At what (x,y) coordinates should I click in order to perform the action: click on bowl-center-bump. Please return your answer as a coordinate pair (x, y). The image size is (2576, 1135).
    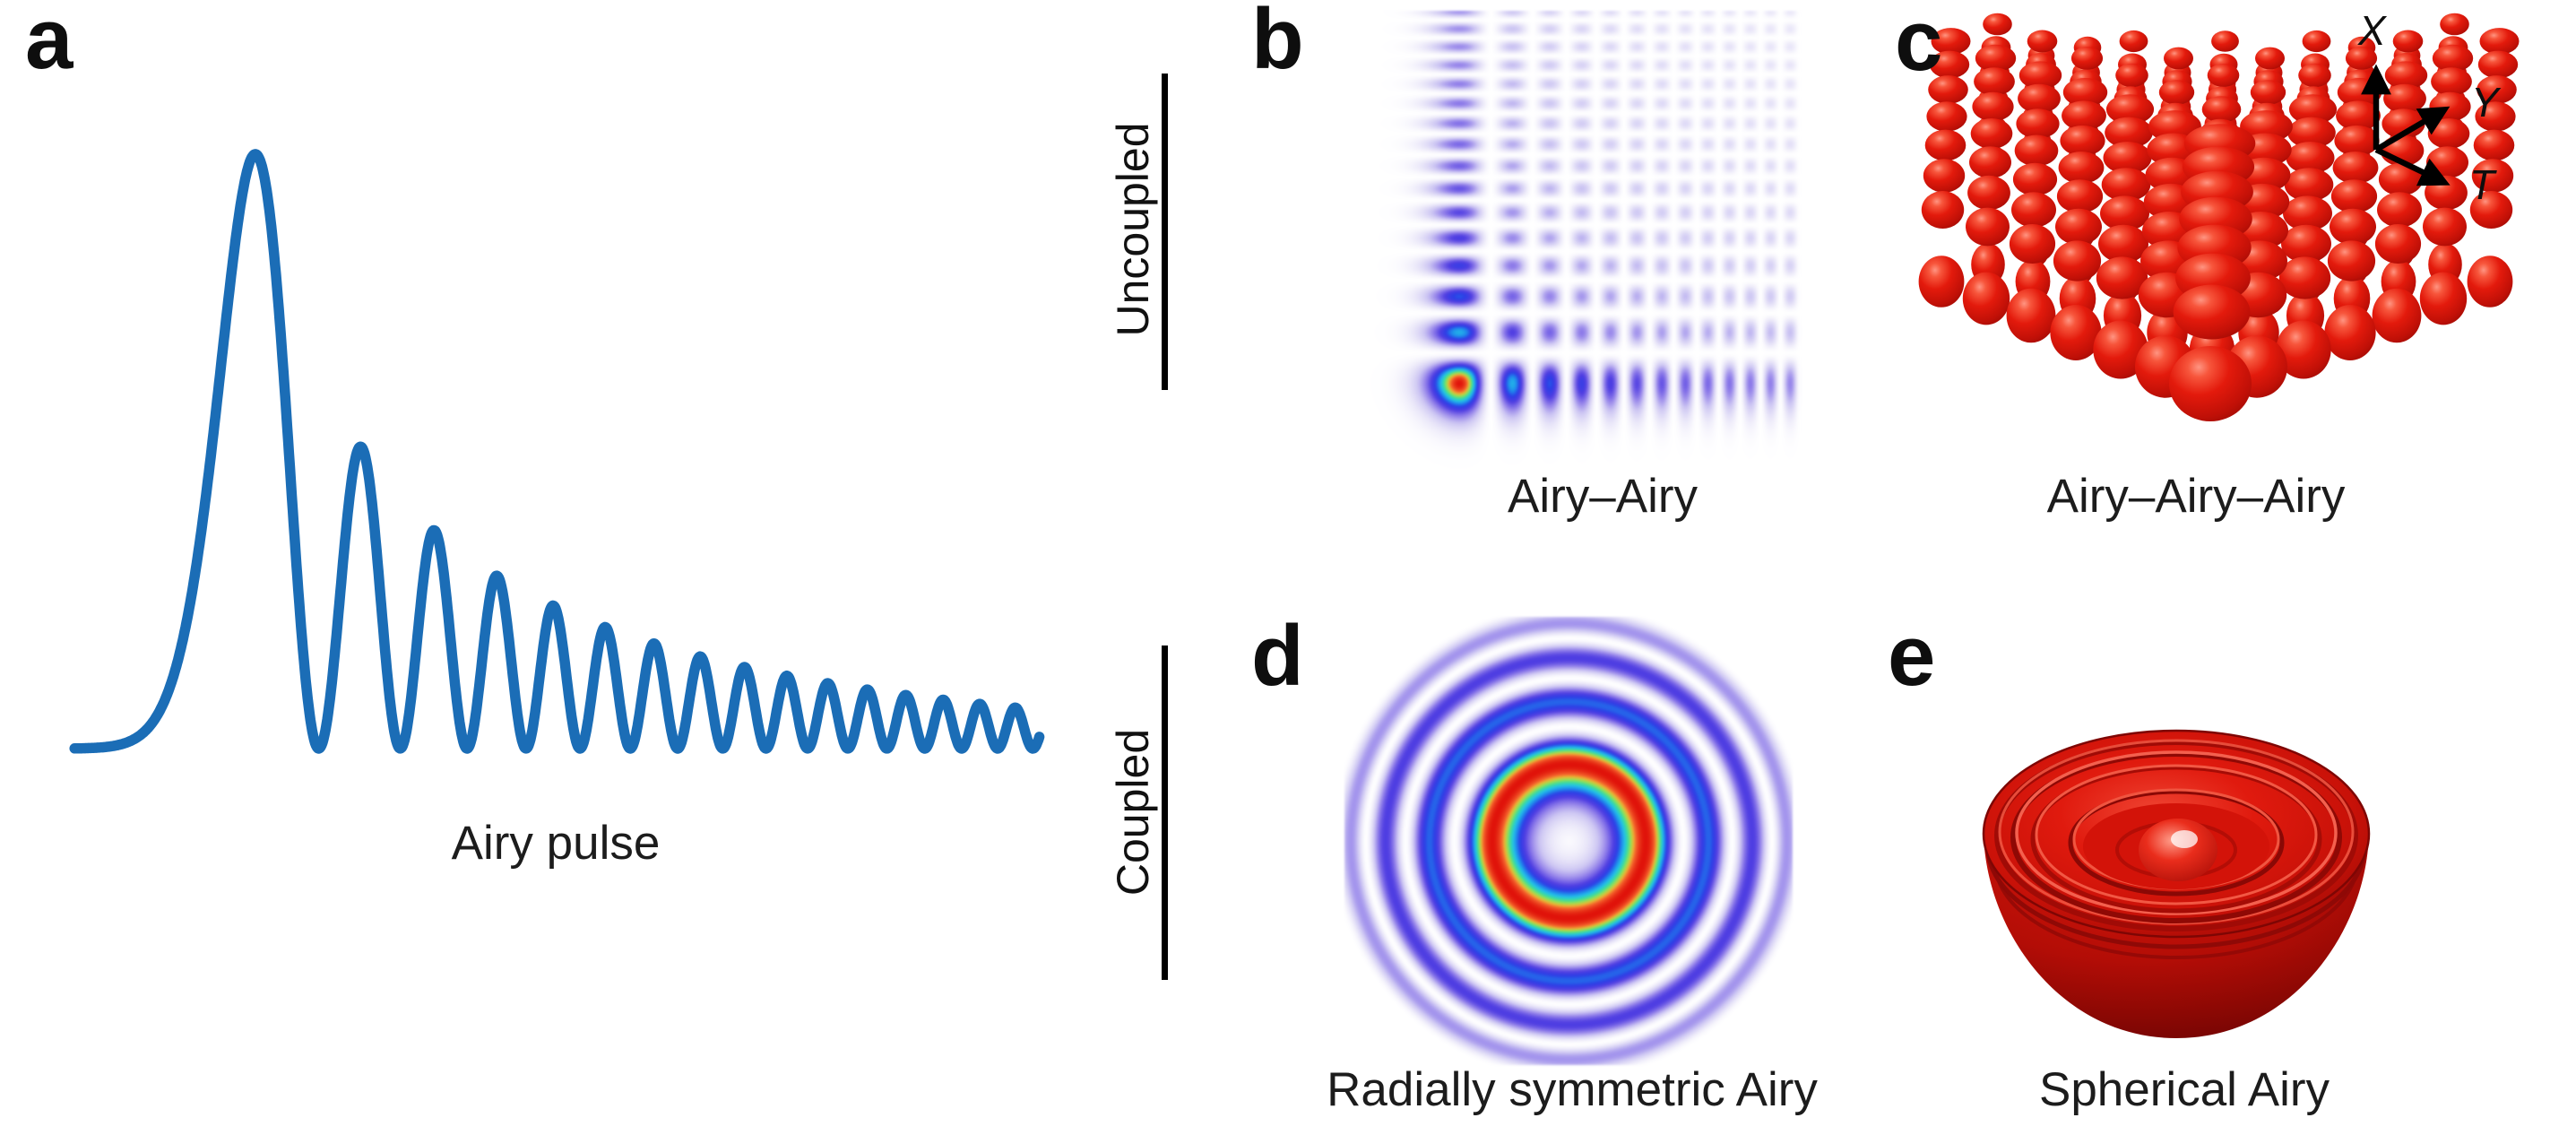
    Looking at the image, I should click on (2178, 850).